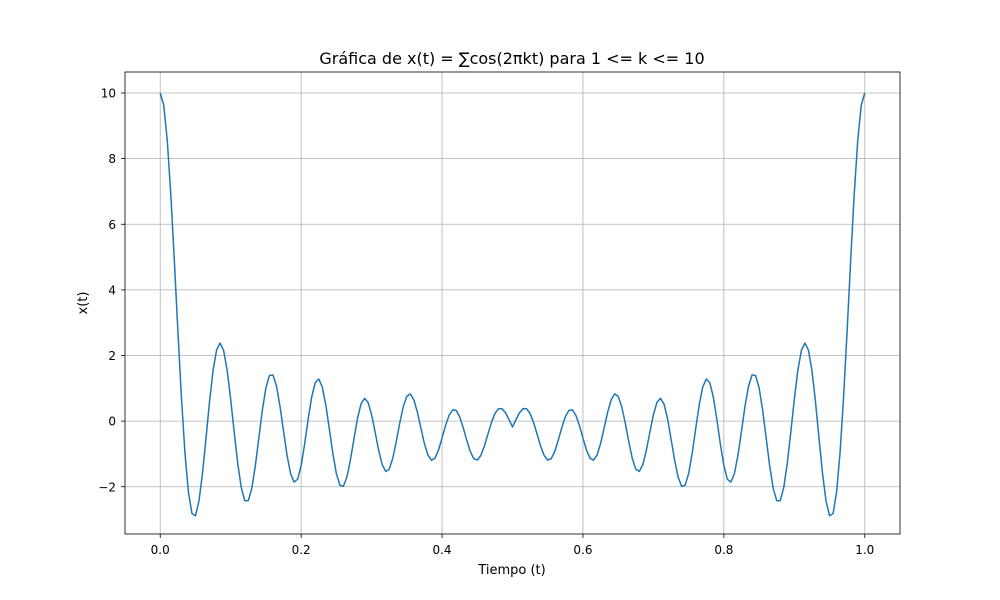  Describe the element at coordinates (83, 303) in the screenshot. I see `y-axis-label: x(t)` at that location.